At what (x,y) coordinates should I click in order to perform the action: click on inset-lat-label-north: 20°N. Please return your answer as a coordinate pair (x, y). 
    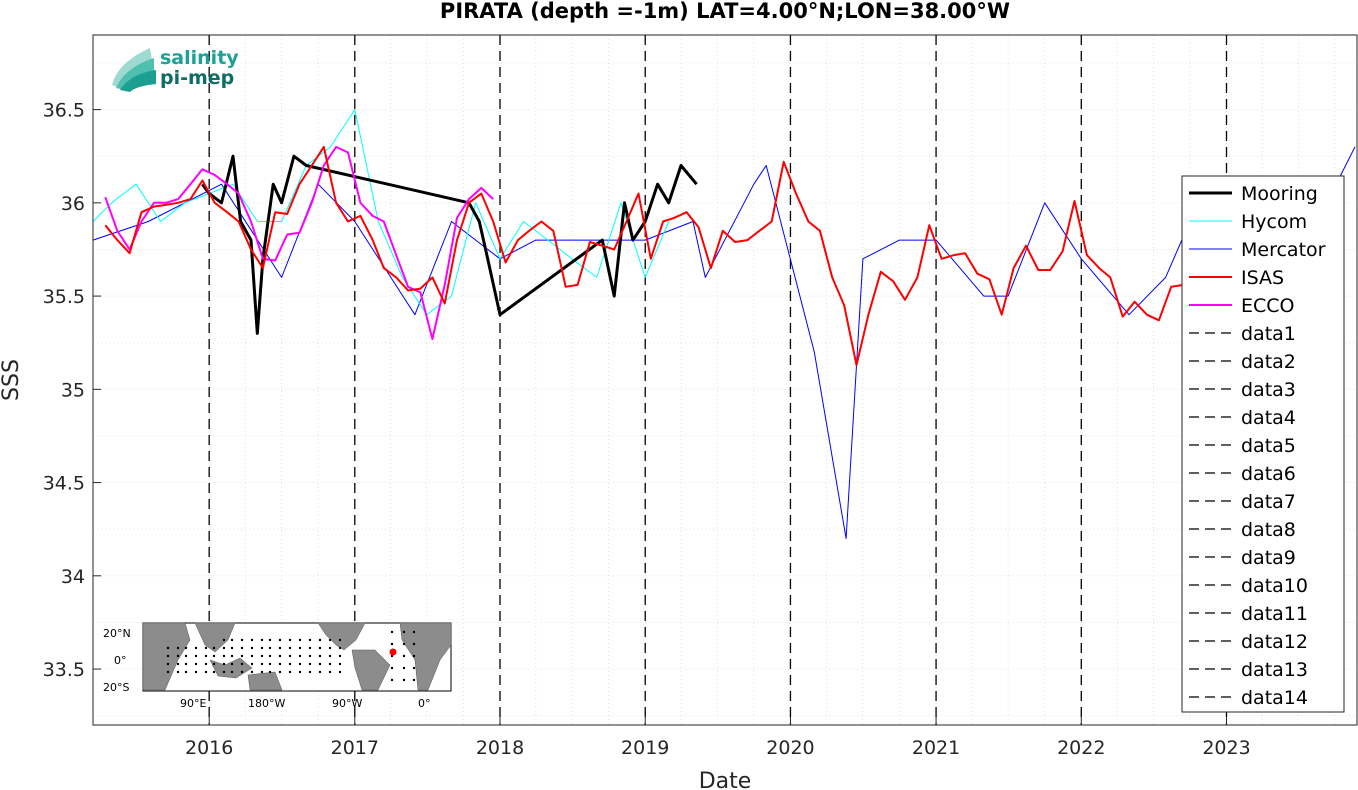
    Looking at the image, I should click on (117, 633).